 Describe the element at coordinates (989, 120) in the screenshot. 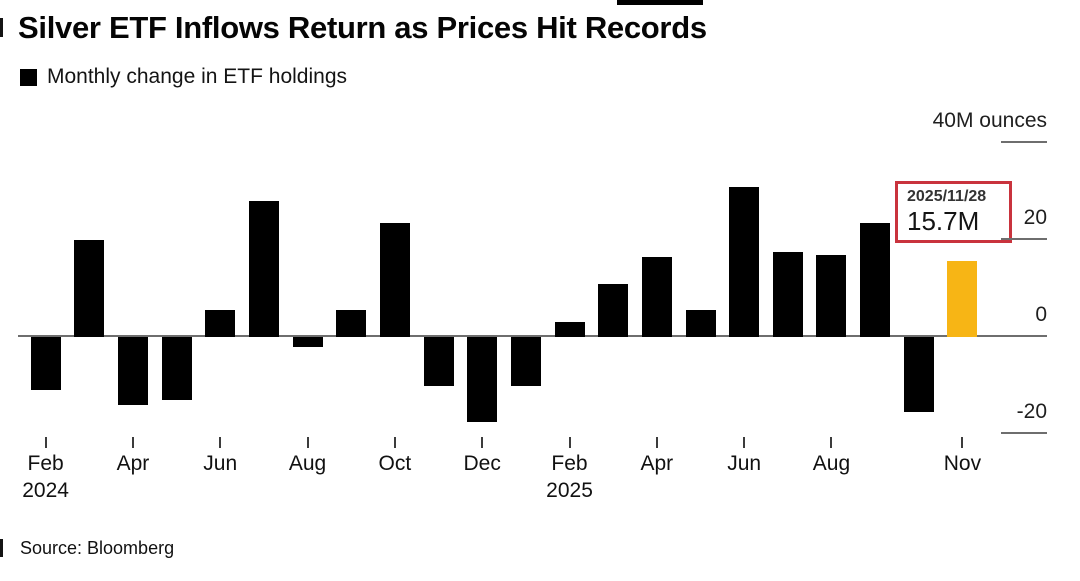

I see `y-tick-label-40: 40M ounces` at that location.